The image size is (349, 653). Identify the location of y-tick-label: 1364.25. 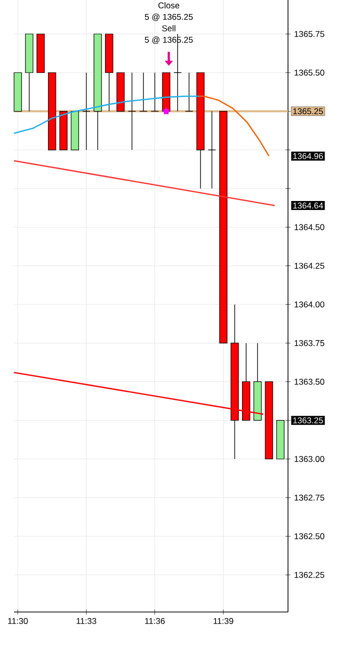
(309, 265).